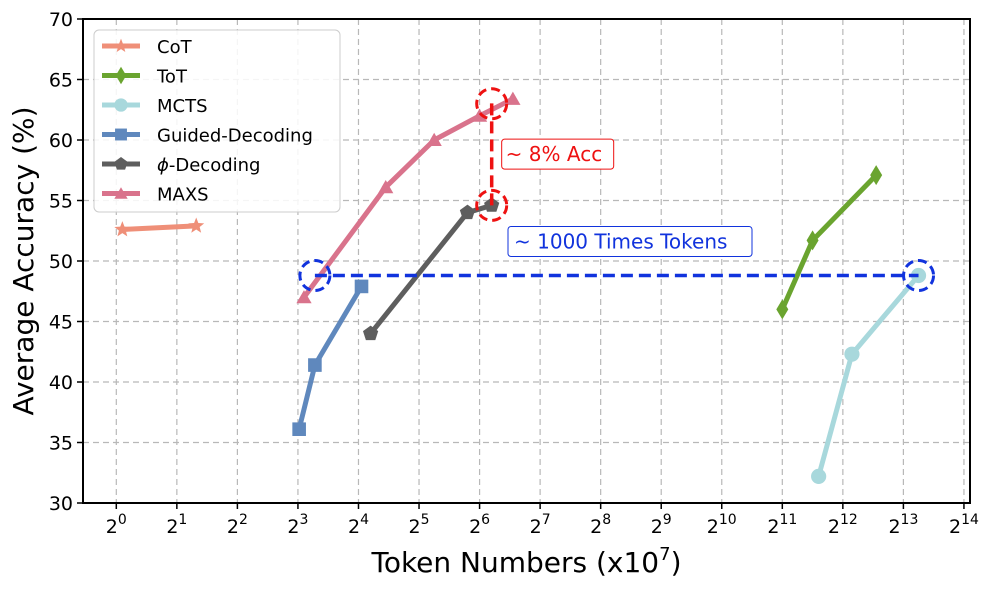 This screenshot has width=988, height=590. I want to click on y-axis-title: Average Accuracy (%), so click(23, 260).